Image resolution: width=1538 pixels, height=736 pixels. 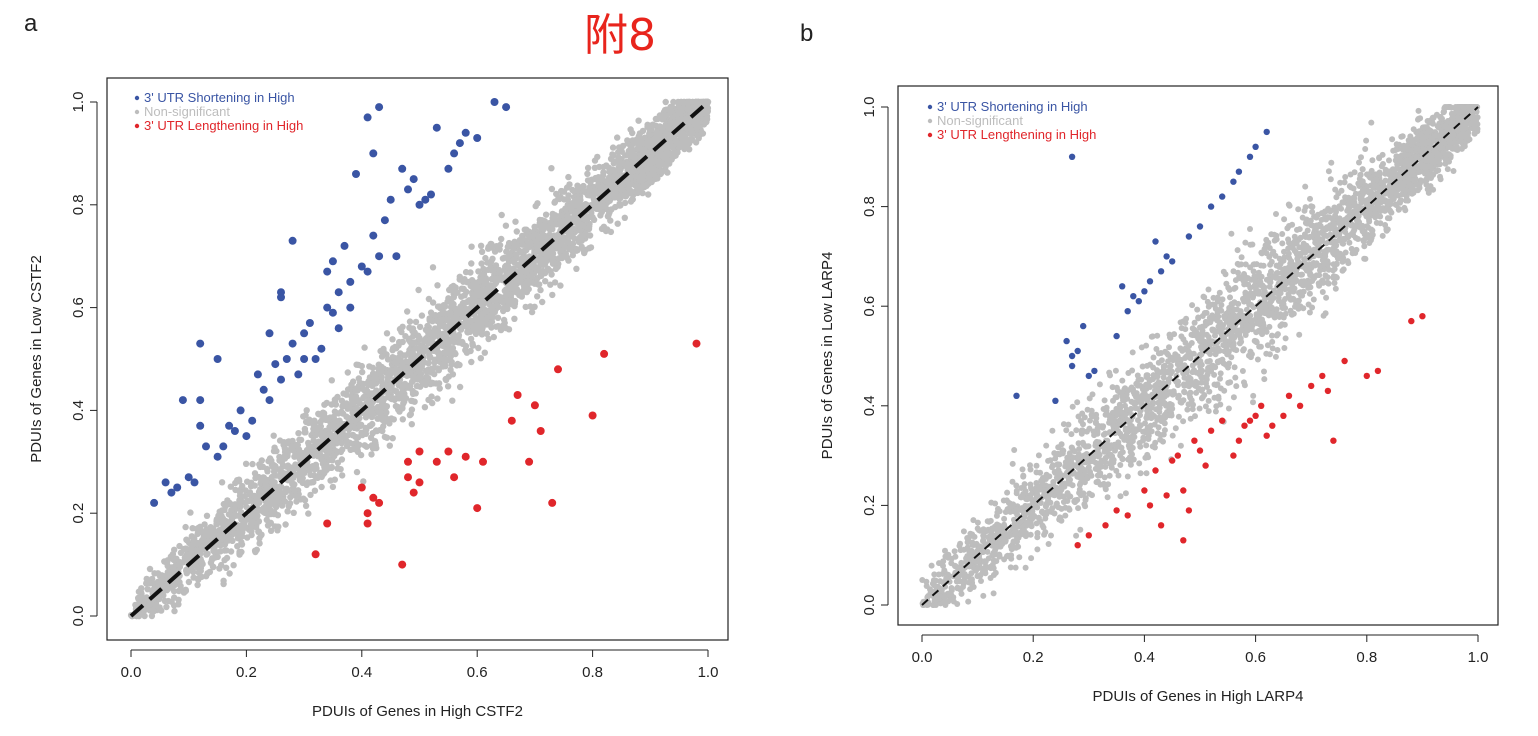 What do you see at coordinates (78, 616) in the screenshot?
I see `y-tick-label: 0.0` at bounding box center [78, 616].